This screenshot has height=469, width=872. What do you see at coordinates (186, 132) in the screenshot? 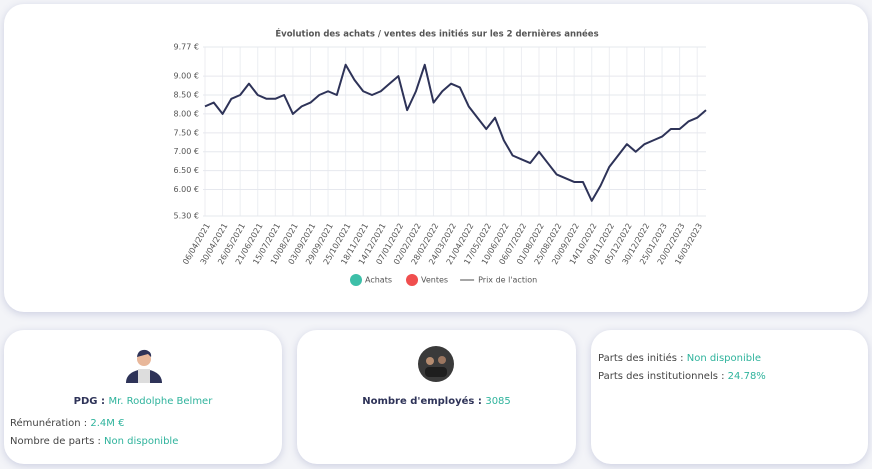
I see `y-tick-label: 7.50 €` at bounding box center [186, 132].